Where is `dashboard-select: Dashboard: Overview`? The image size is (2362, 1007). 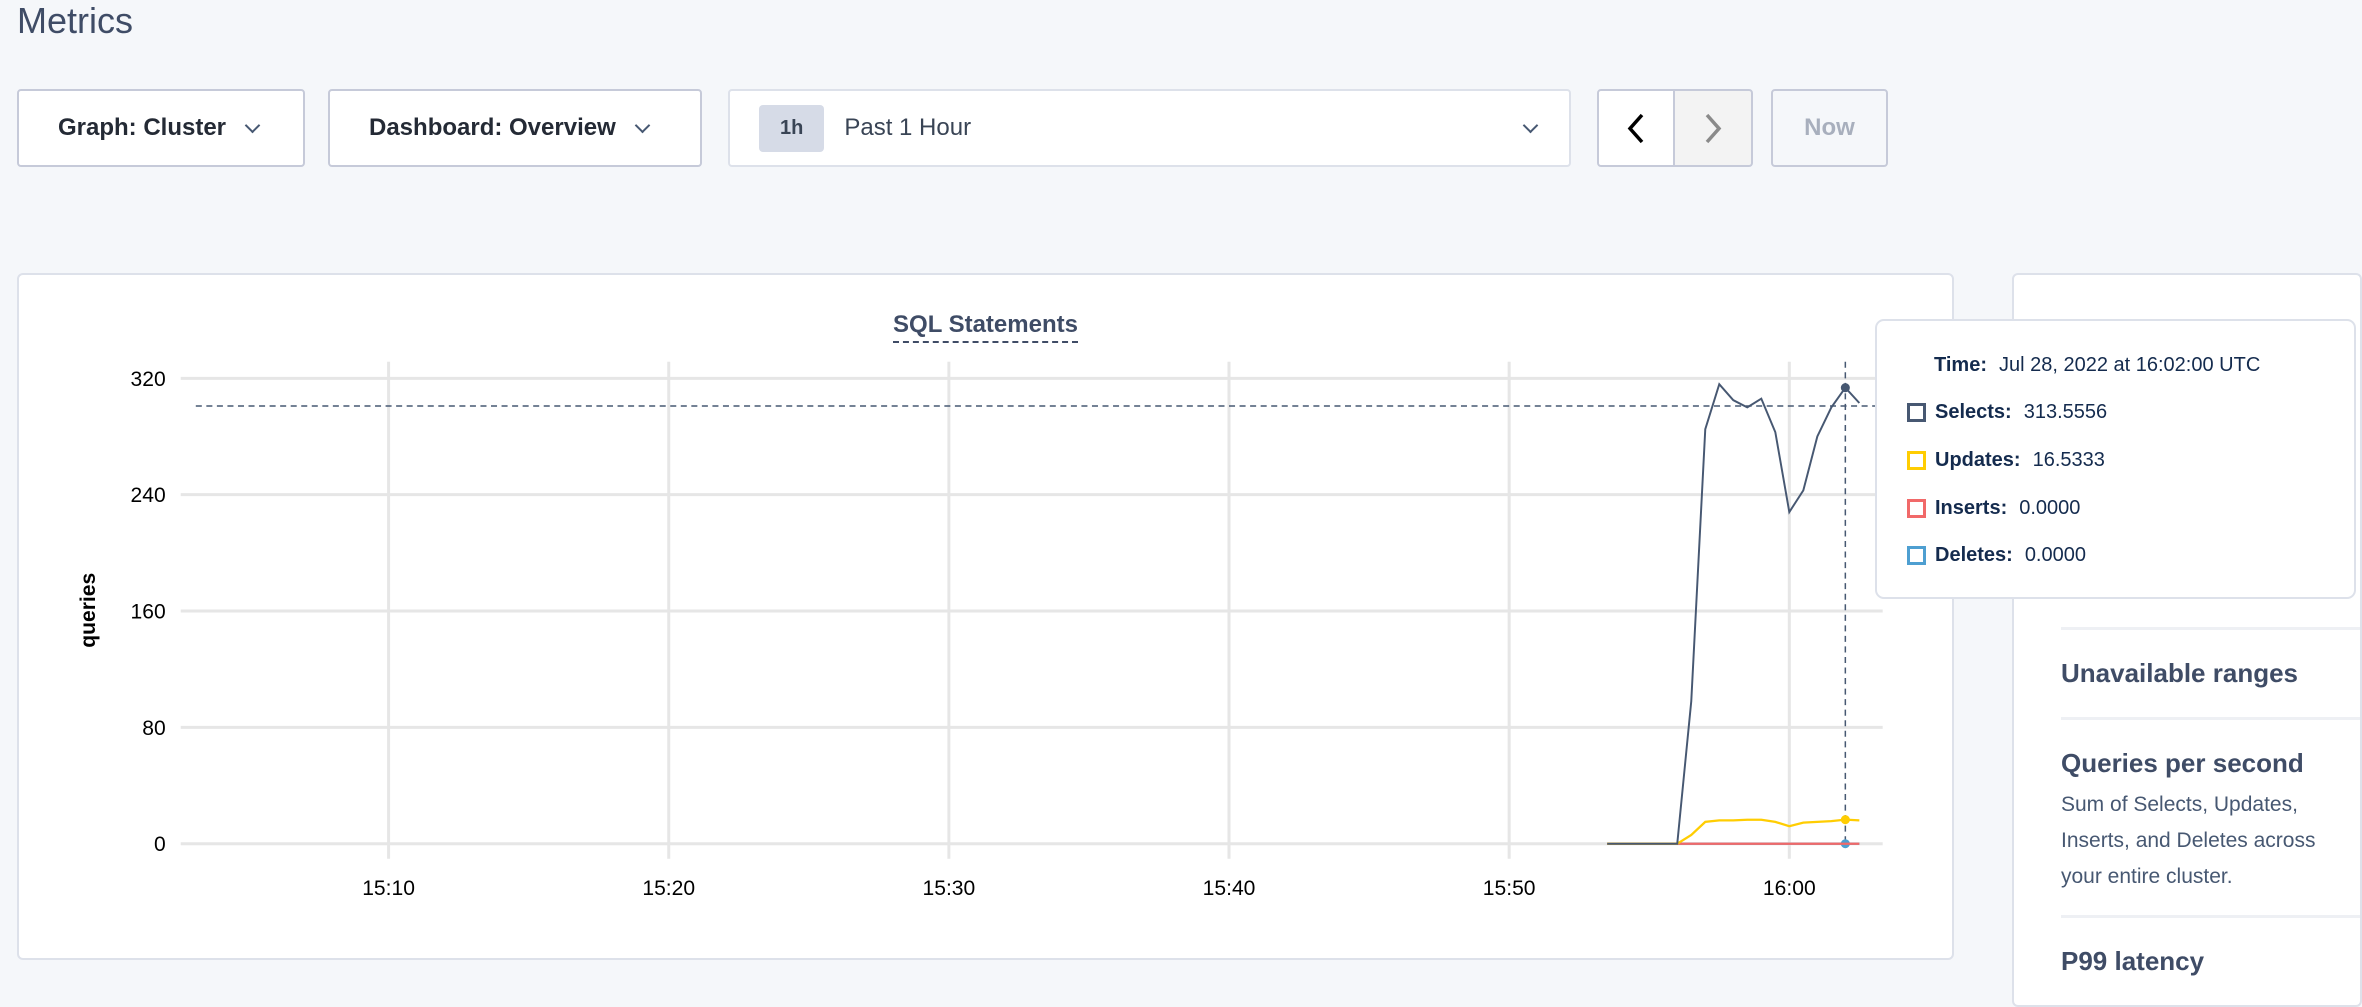 dashboard-select: Dashboard: Overview is located at coordinates (515, 128).